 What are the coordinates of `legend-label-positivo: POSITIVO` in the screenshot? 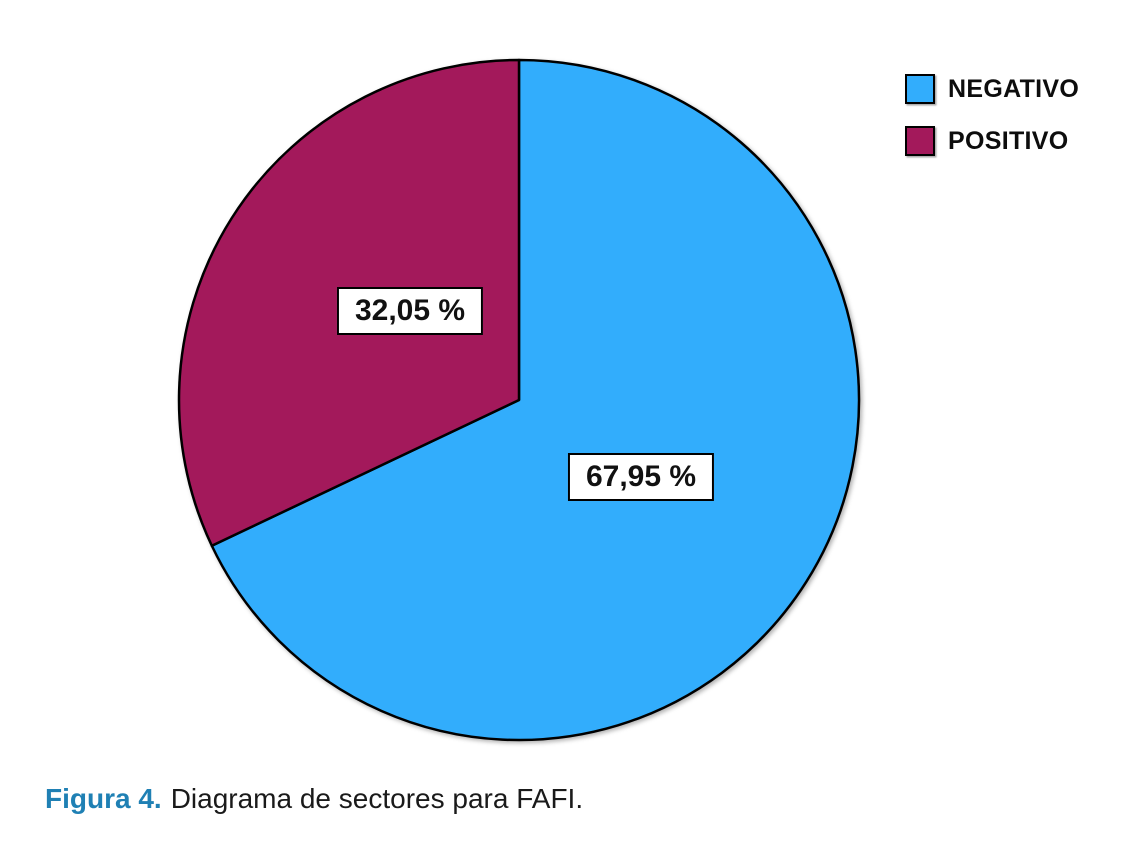 It's located at (1008, 140).